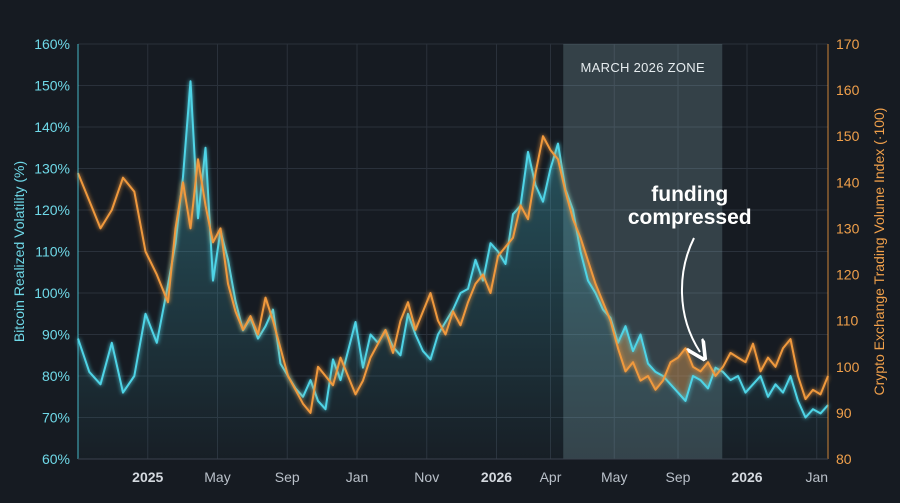 The image size is (900, 503). I want to click on y-axis-left-label: Bitcoin Realized Volatility (%), so click(19, 251).